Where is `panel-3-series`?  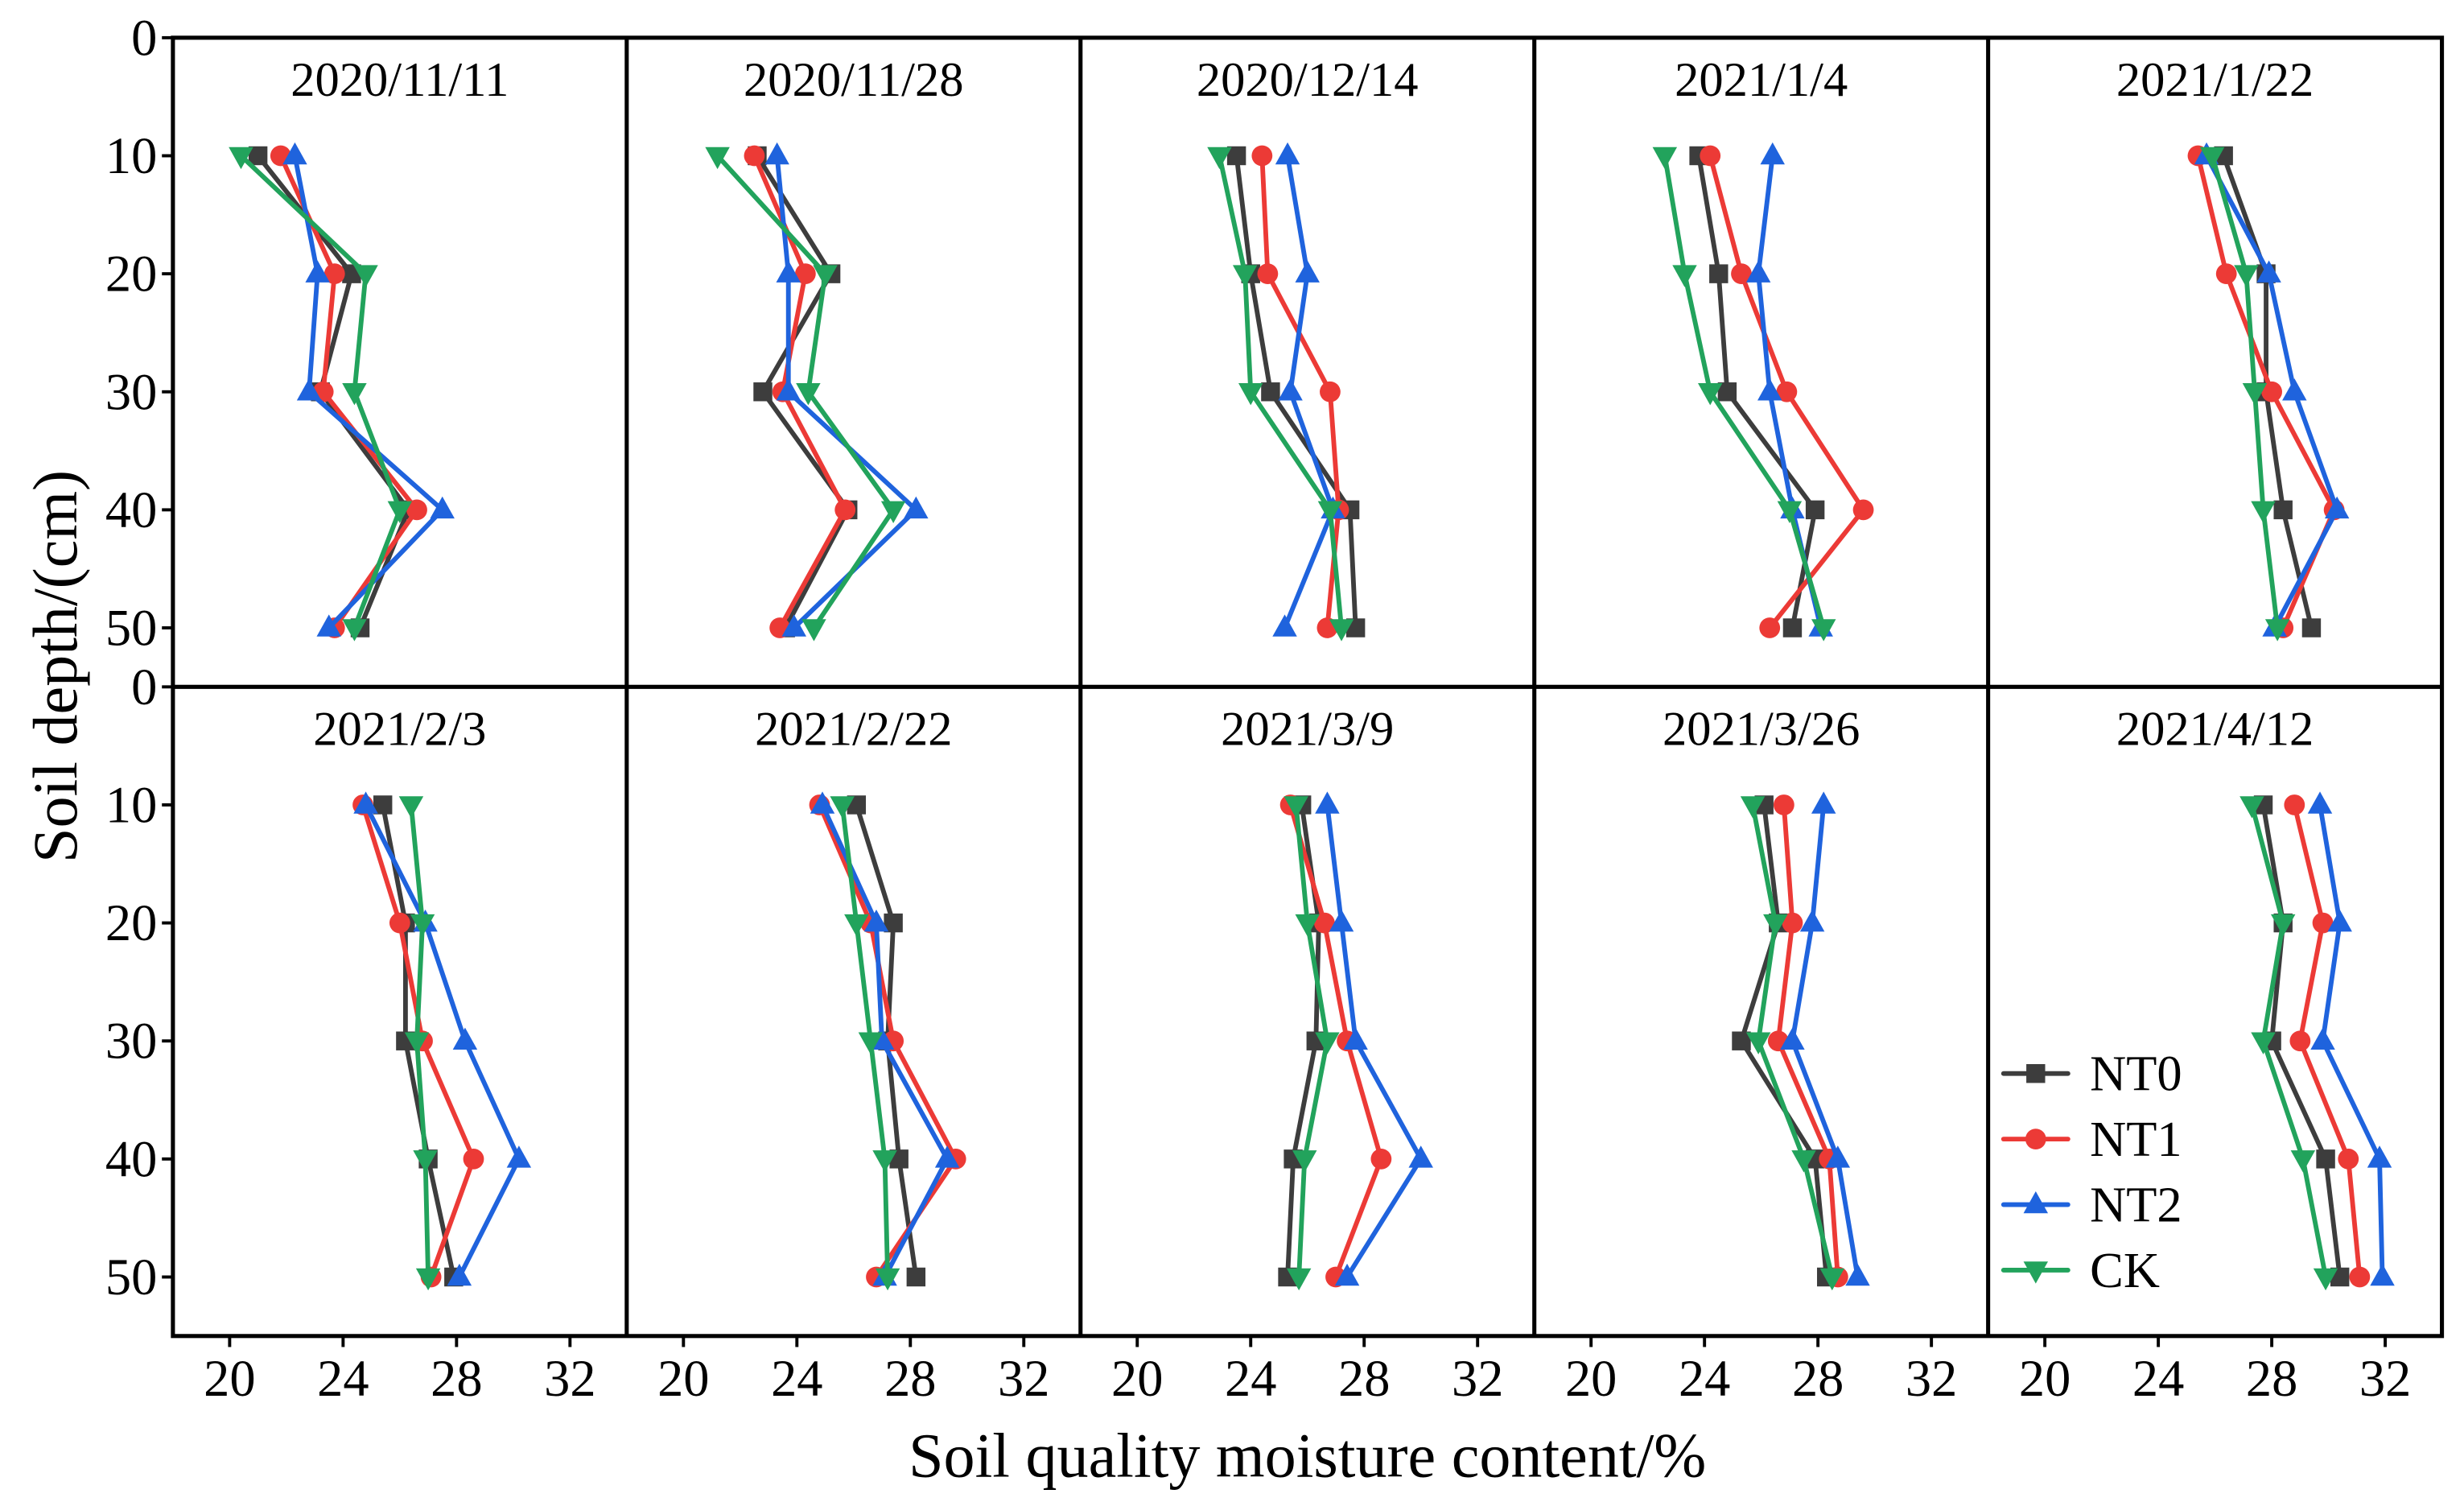
panel-3-series is located at coordinates (1286, 392).